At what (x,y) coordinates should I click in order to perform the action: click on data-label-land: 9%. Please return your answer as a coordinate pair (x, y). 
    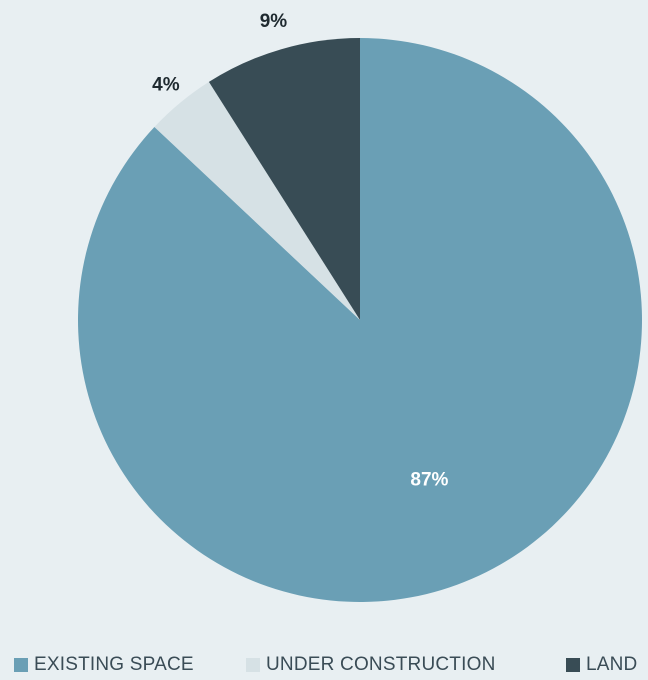
    Looking at the image, I should click on (274, 21).